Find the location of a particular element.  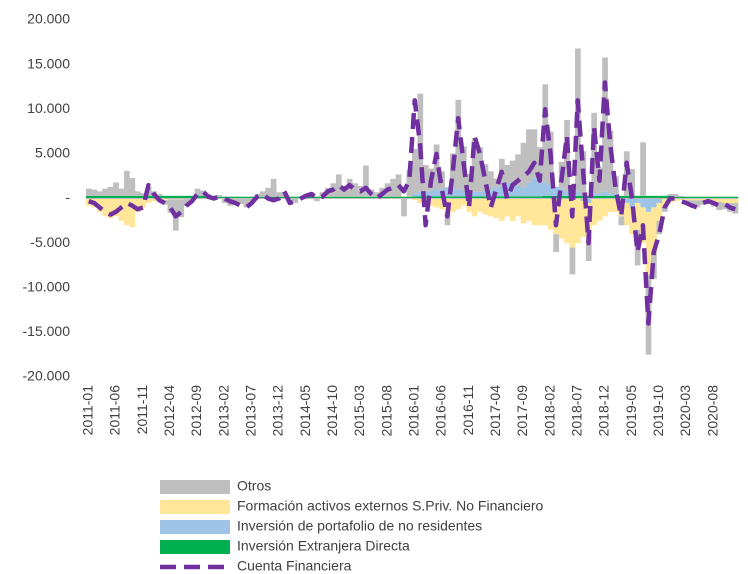

x-tick-label: 2015-03 is located at coordinates (359, 411).